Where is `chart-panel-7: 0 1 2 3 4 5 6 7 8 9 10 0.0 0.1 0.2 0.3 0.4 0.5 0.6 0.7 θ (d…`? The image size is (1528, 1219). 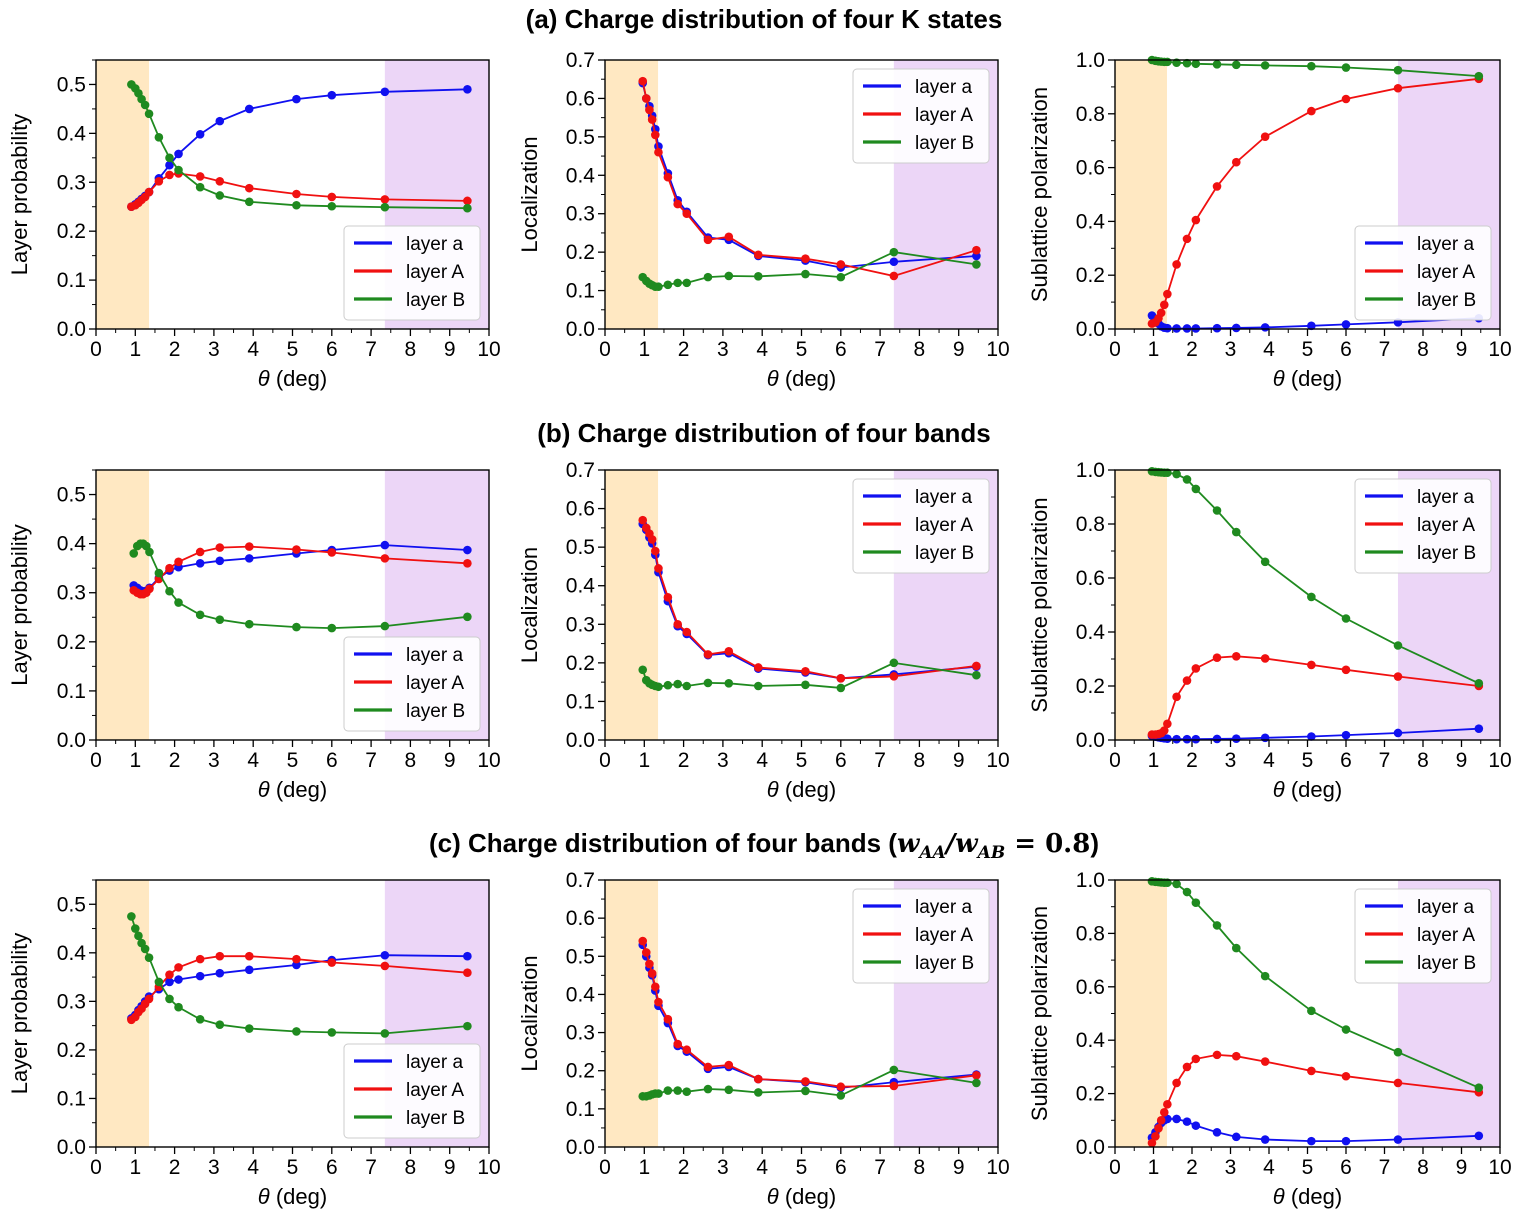
chart-panel-7: 0 1 2 3 4 5 6 7 8 9 10 0.0 0.1 0.2 0.3 0.4 0.5 0.6 0.7 θ (d… is located at coordinates (763, 1039).